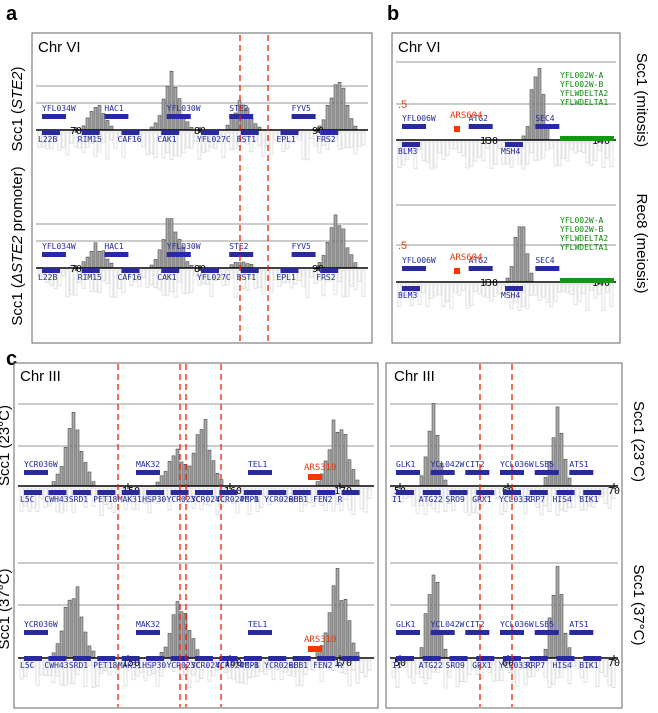 The height and width of the screenshot is (713, 658). I want to click on gene-label: YCL036W, so click(517, 624).